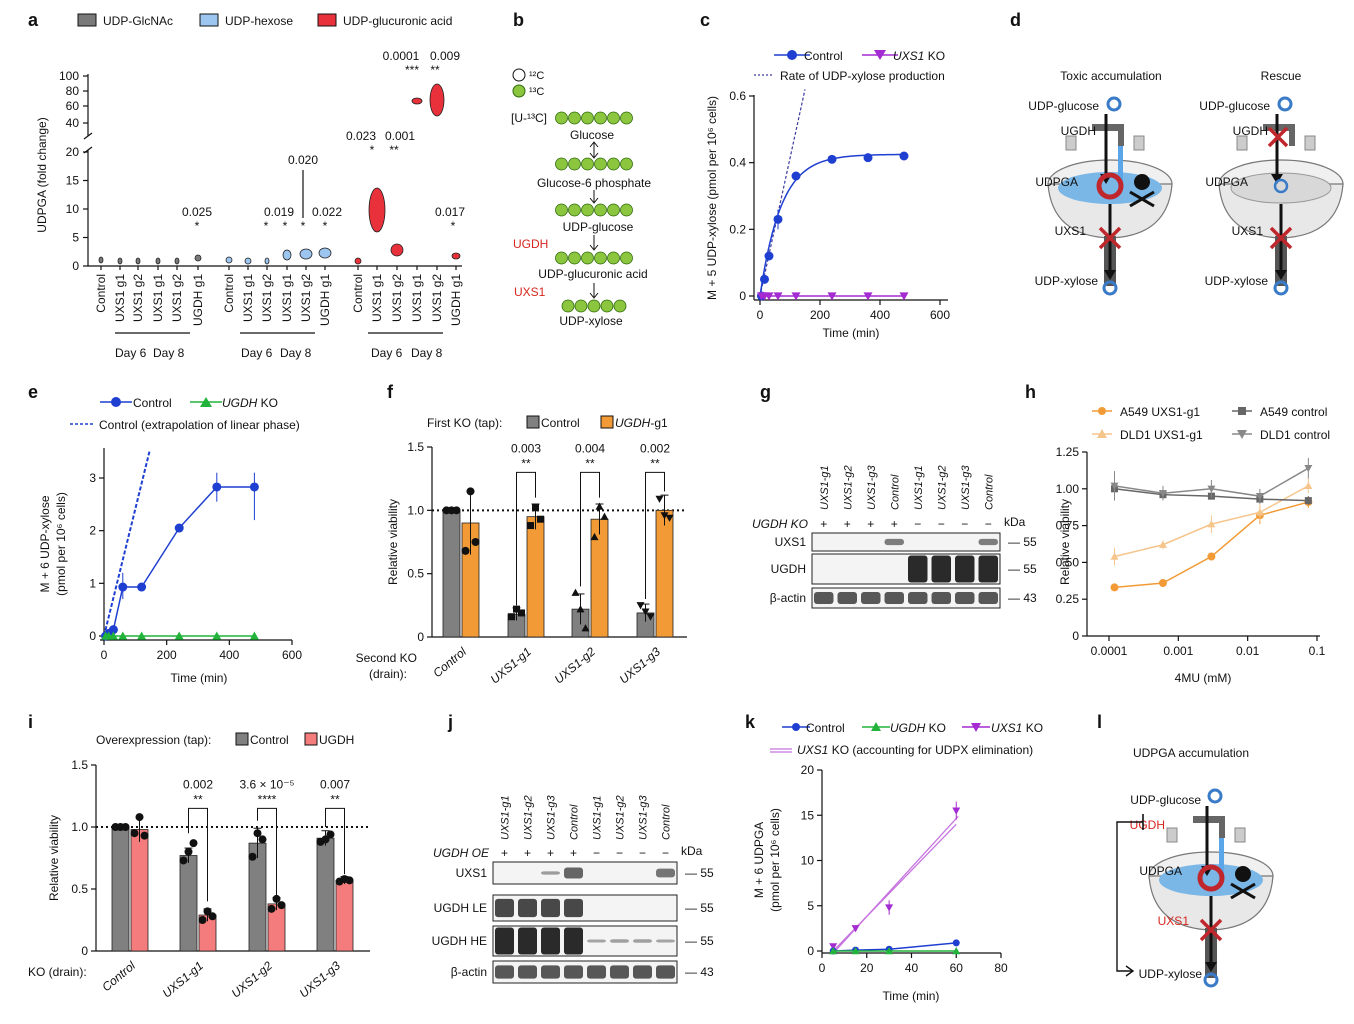 This screenshot has width=1354, height=1024. What do you see at coordinates (1215, 796) in the screenshot?
I see `l-udpglc-ring` at bounding box center [1215, 796].